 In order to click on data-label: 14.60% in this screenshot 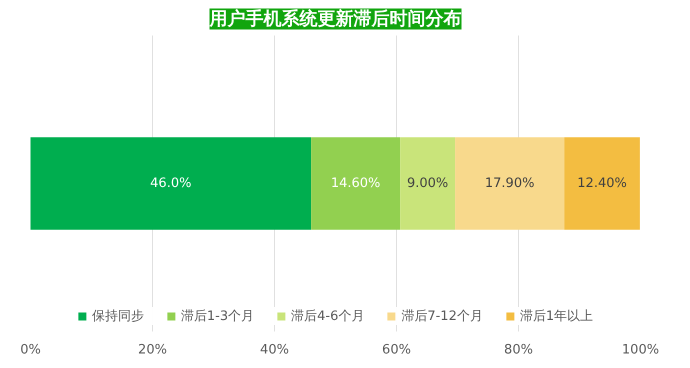, I will do `click(355, 183)`.